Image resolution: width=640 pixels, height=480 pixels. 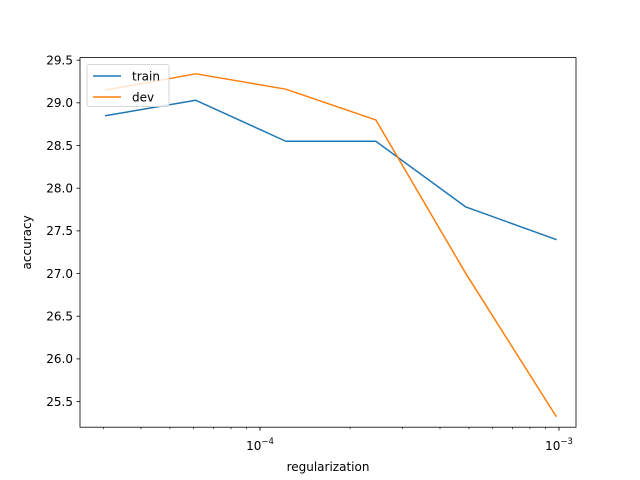 What do you see at coordinates (59, 60) in the screenshot?
I see `y-tick-label: 29.5` at bounding box center [59, 60].